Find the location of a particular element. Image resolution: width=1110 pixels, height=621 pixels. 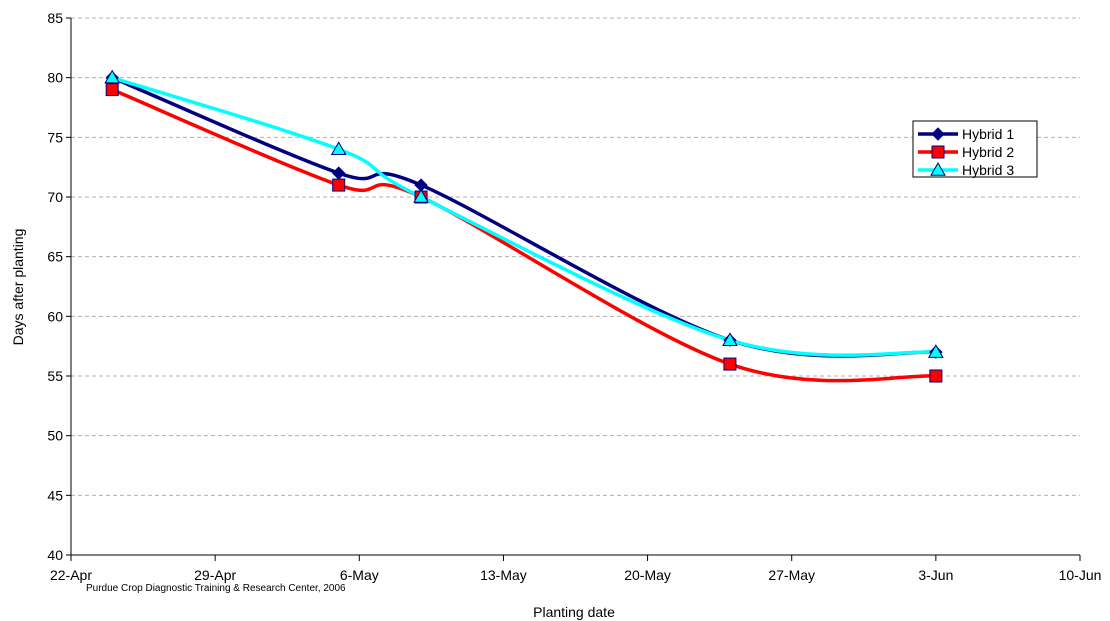

y-tick-label: 65 is located at coordinates (55, 257).